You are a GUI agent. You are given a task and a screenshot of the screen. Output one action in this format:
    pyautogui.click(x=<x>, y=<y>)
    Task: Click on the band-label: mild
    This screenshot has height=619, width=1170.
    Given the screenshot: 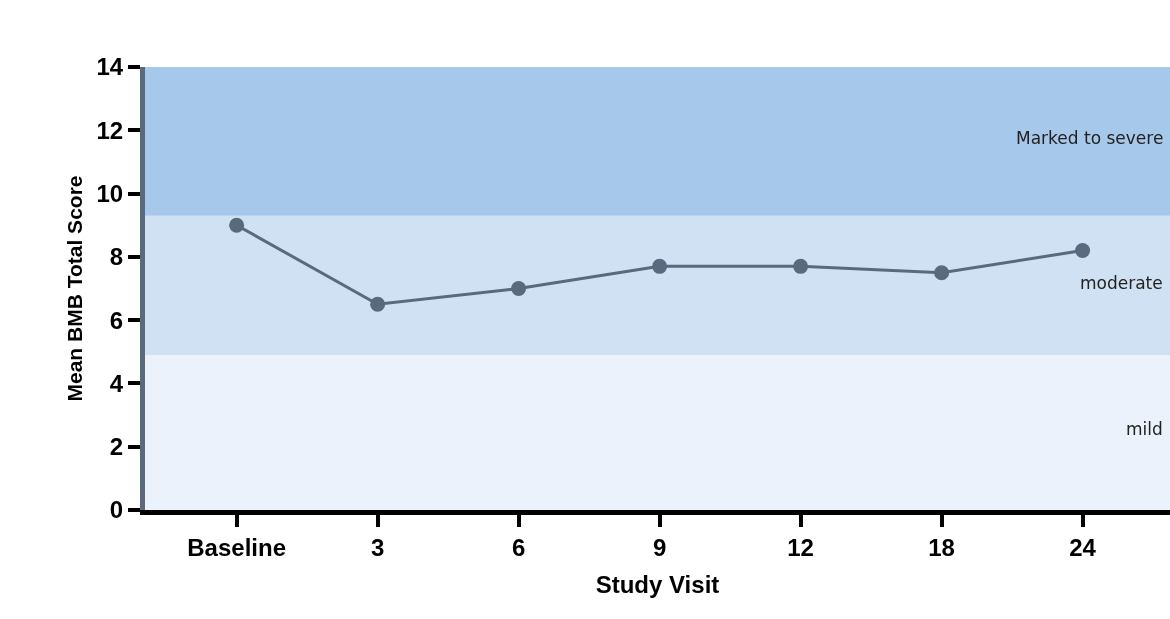 What is the action you would take?
    pyautogui.click(x=1144, y=429)
    